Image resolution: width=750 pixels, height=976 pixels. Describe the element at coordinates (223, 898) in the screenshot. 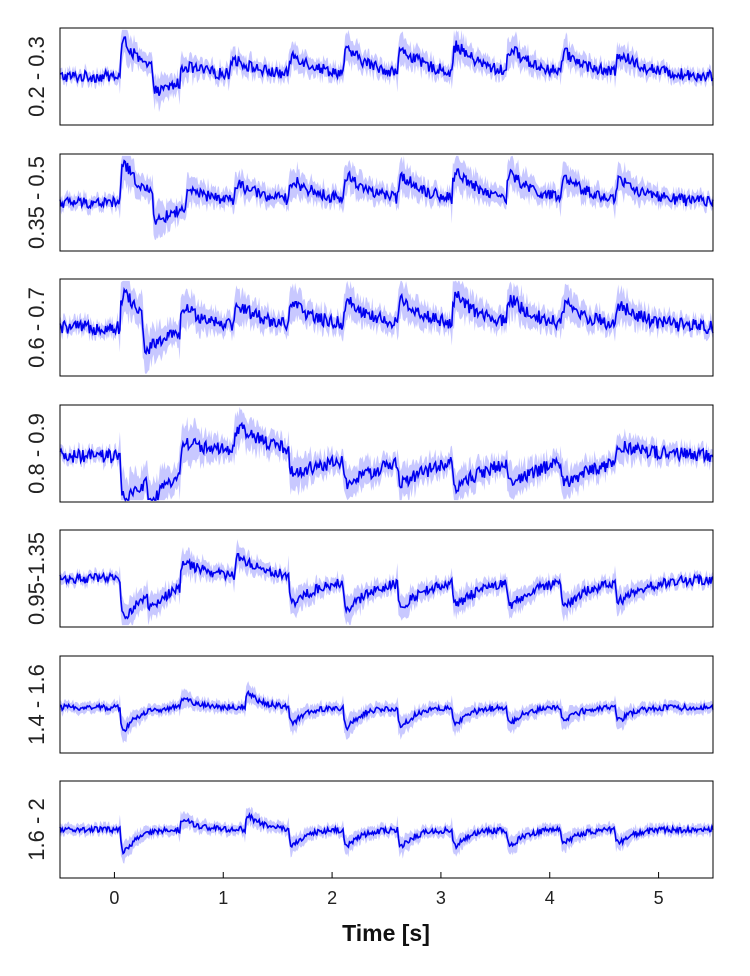

I see `x-tick-label: 1` at that location.